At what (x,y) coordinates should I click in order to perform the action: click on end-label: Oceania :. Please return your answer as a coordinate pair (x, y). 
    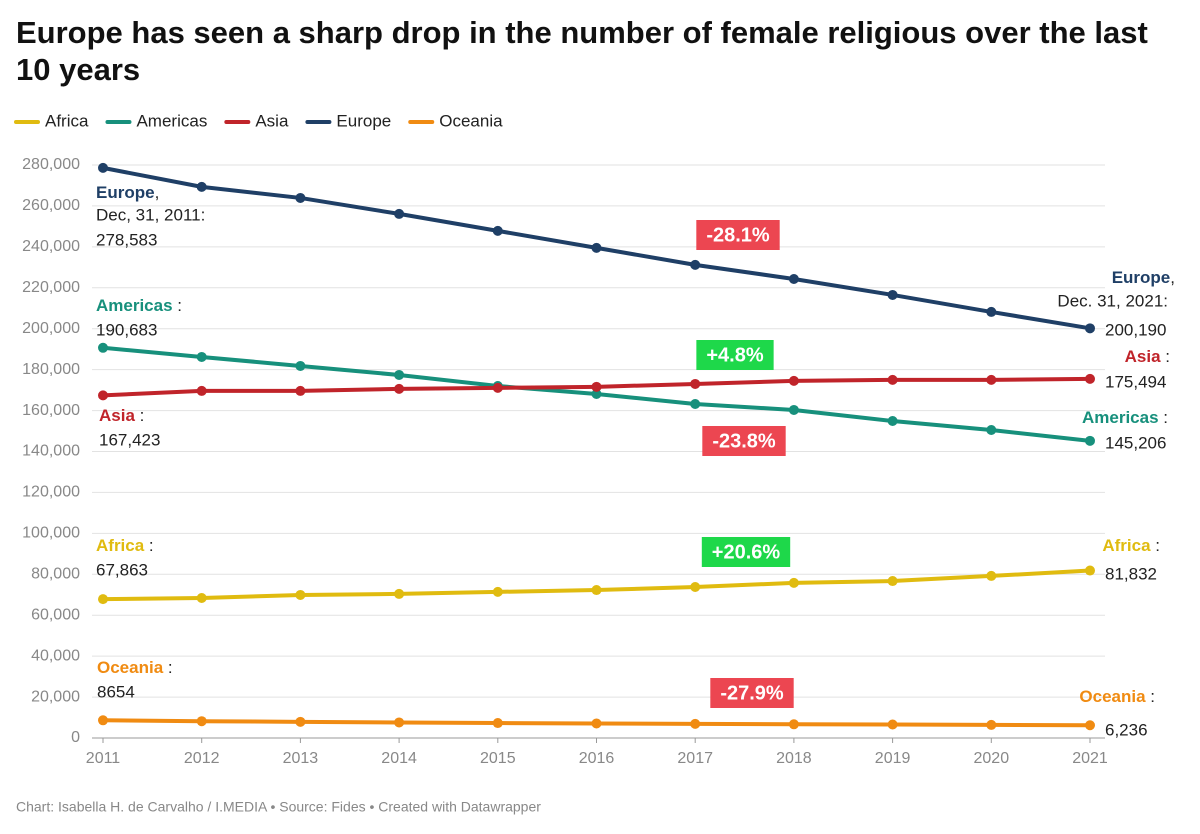
    Looking at the image, I should click on (1117, 696).